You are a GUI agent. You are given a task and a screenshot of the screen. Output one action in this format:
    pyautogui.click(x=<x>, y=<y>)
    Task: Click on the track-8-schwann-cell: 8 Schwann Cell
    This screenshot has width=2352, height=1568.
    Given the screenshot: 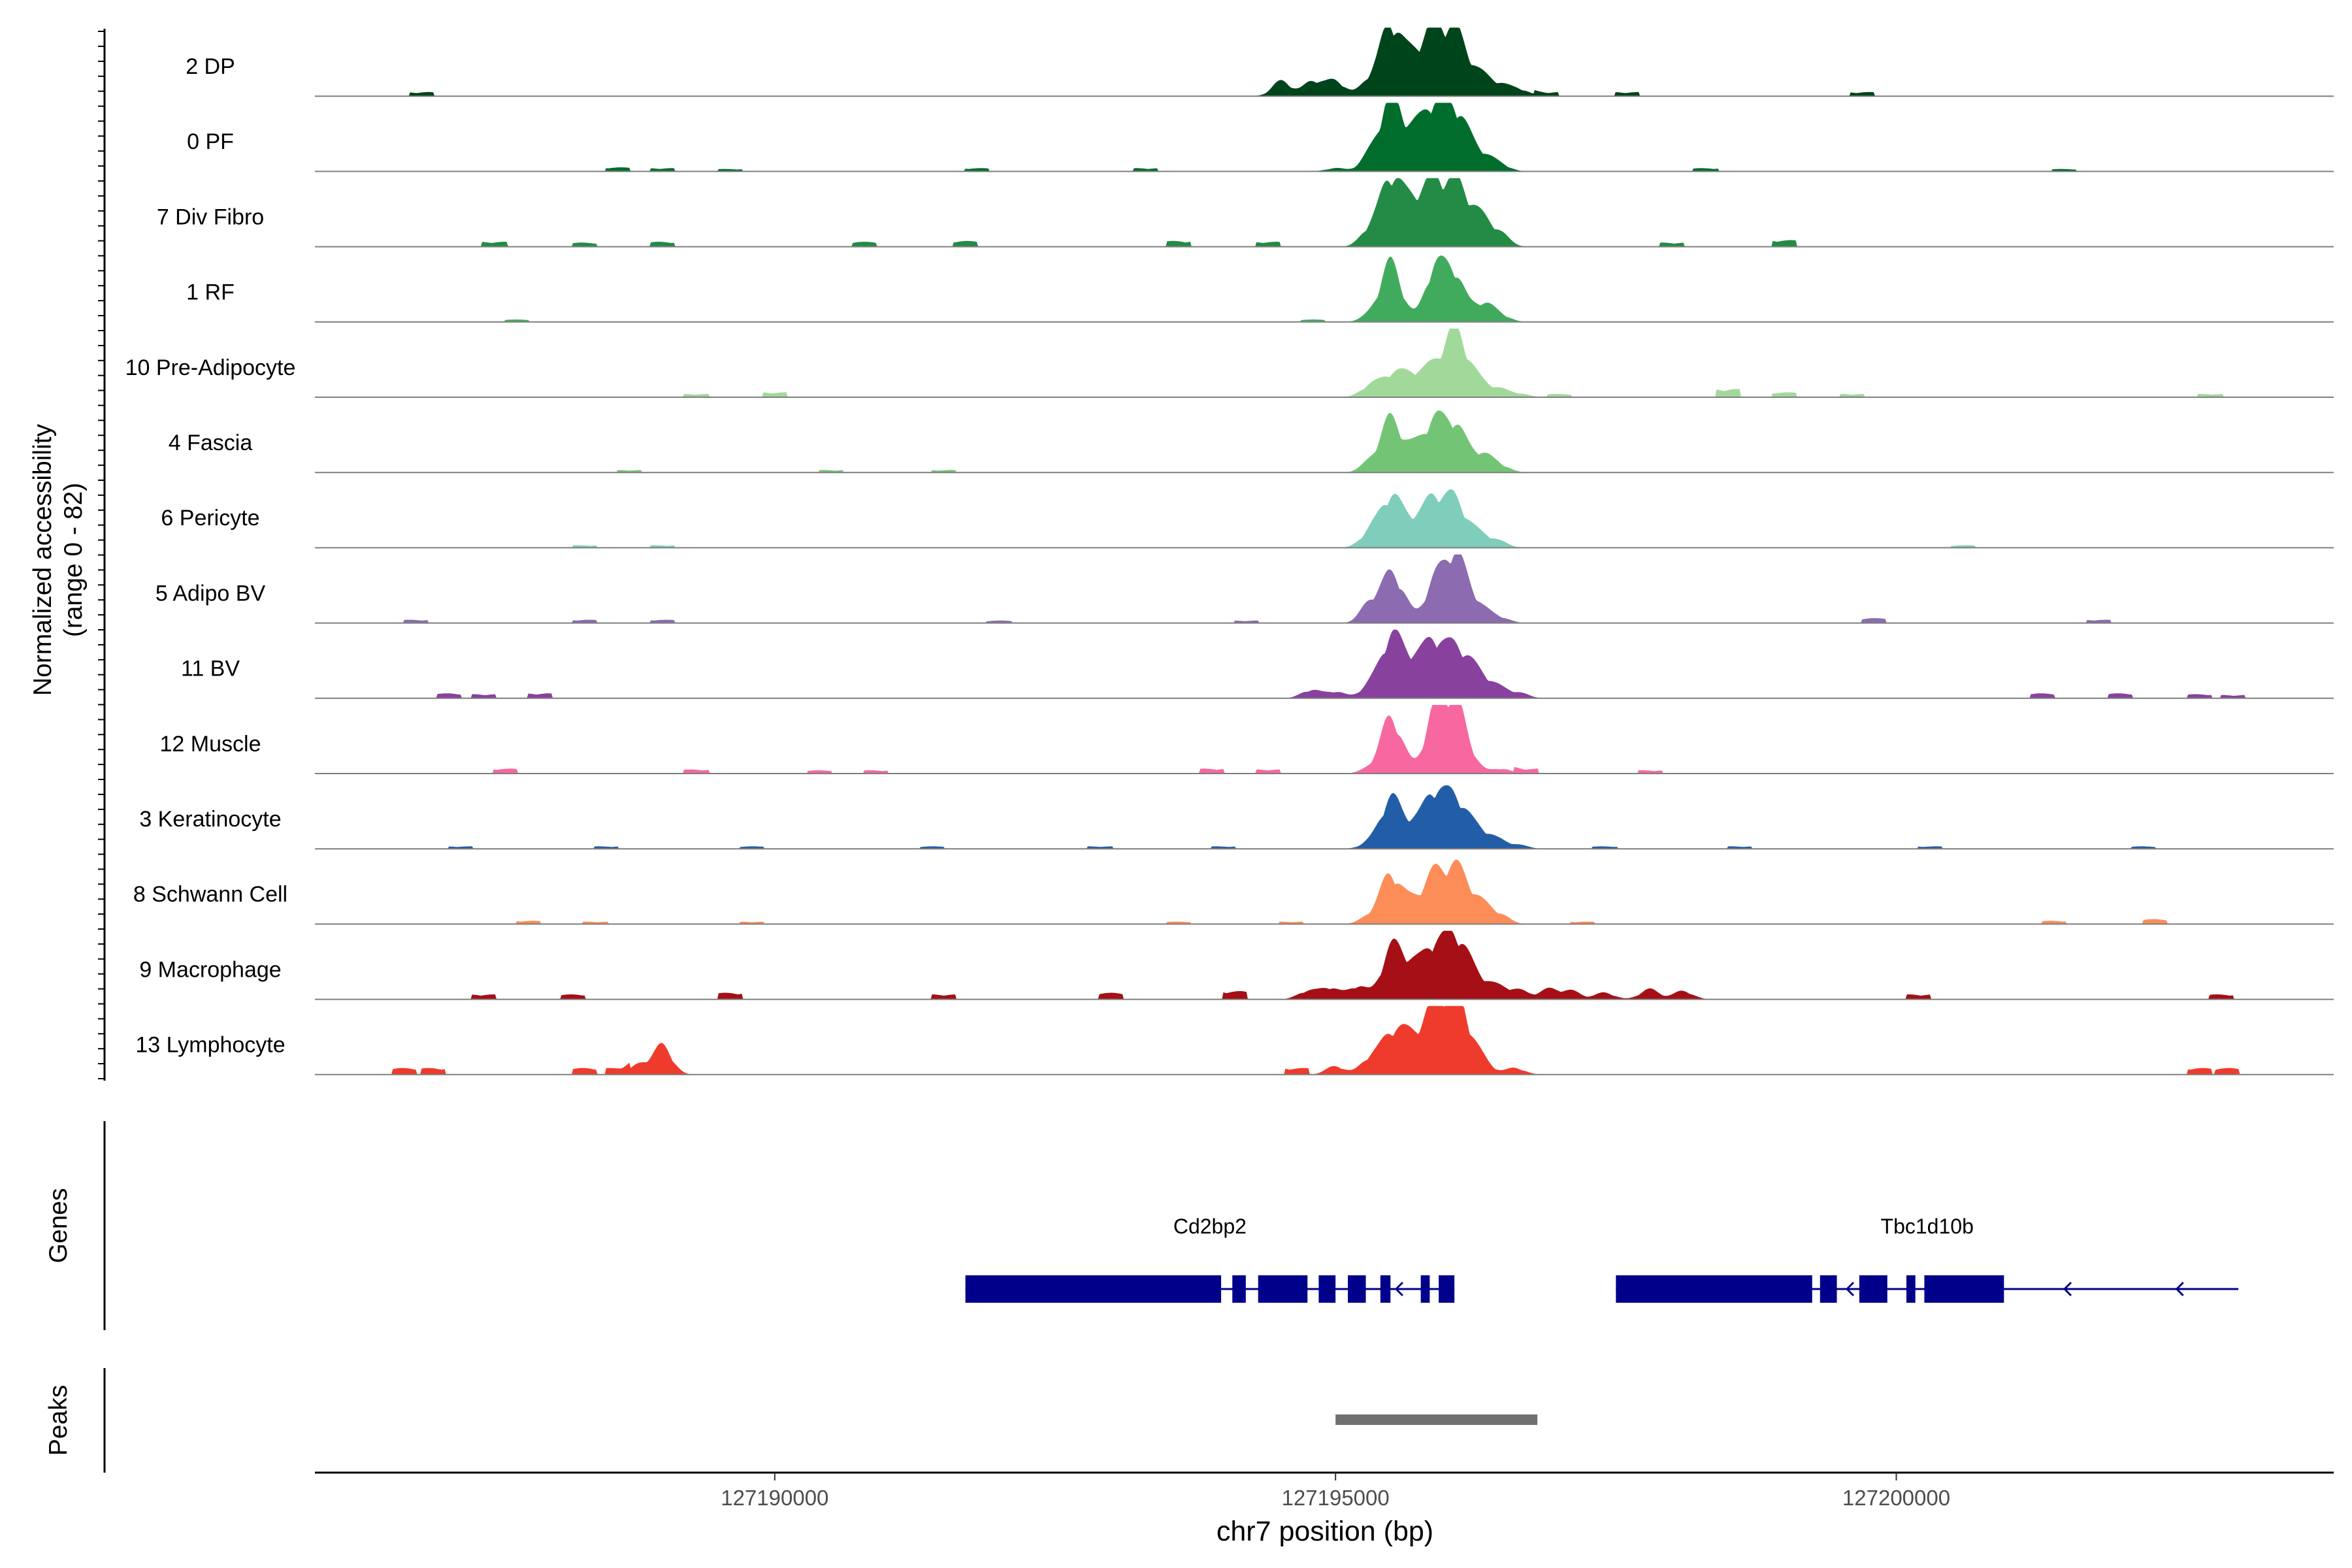 What is the action you would take?
    pyautogui.click(x=1233, y=892)
    